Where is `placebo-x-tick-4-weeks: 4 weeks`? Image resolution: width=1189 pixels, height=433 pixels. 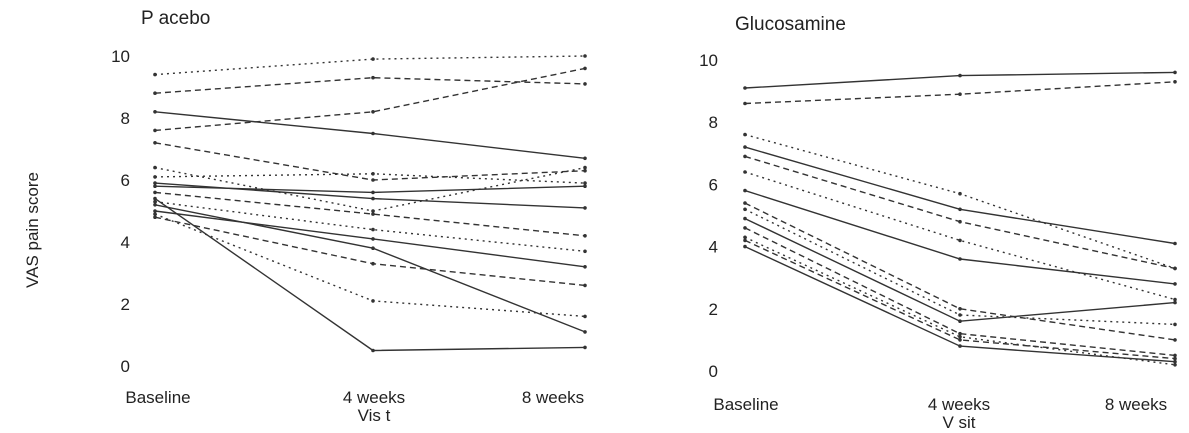
placebo-x-tick-4-weeks: 4 weeks is located at coordinates (374, 397).